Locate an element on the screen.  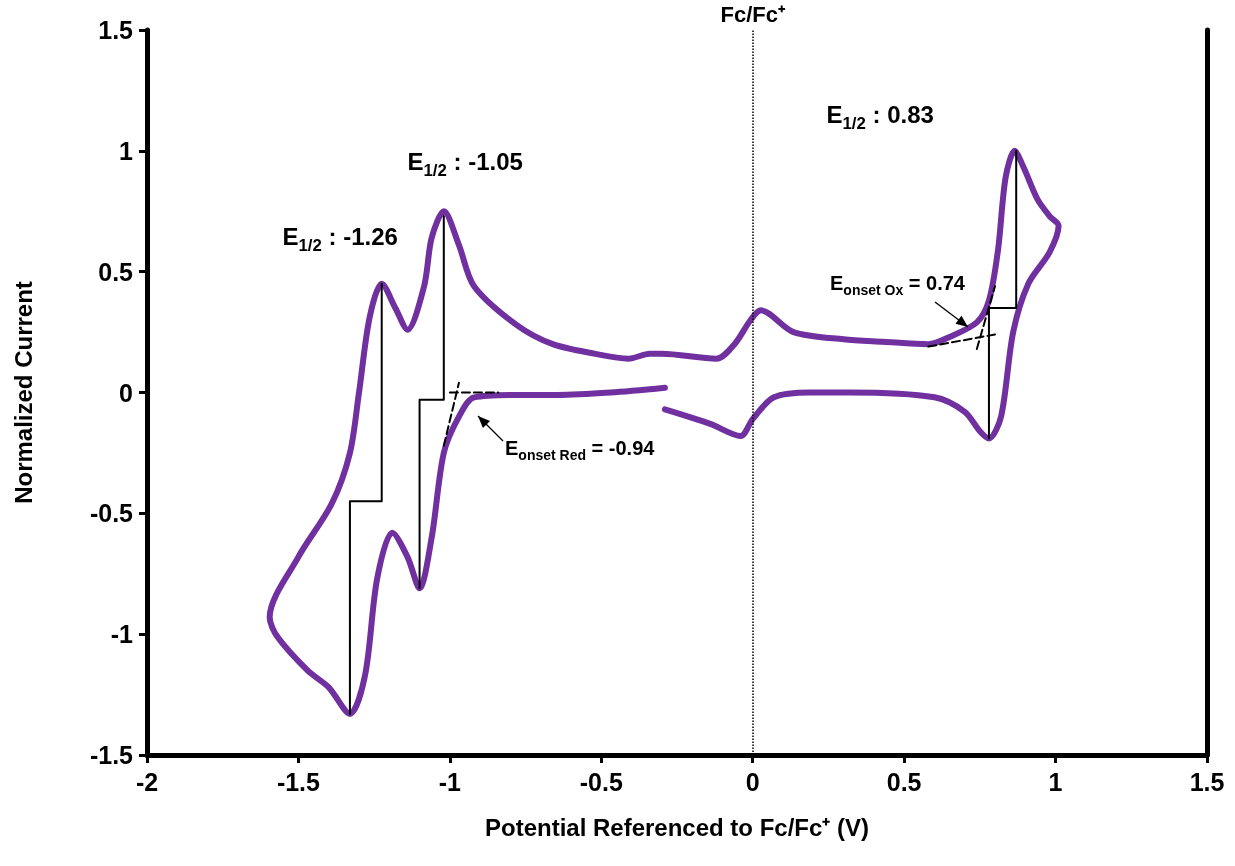
x-tick-label: -2 is located at coordinates (147, 781).